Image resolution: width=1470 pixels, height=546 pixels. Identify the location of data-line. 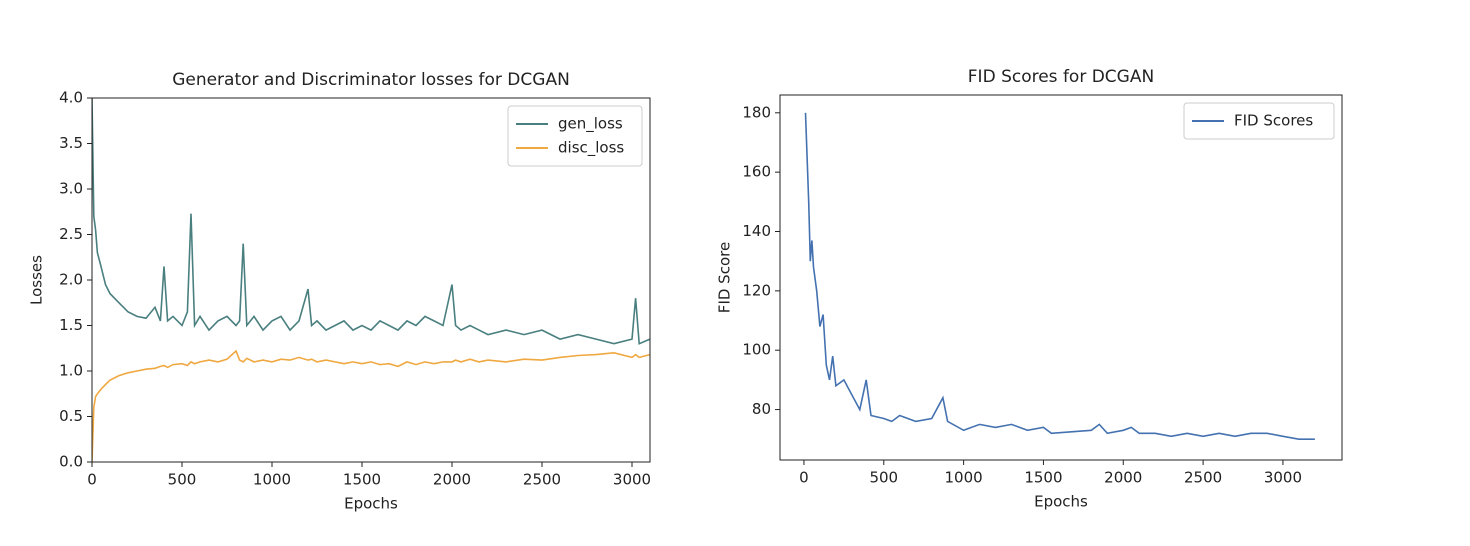
(371, 405).